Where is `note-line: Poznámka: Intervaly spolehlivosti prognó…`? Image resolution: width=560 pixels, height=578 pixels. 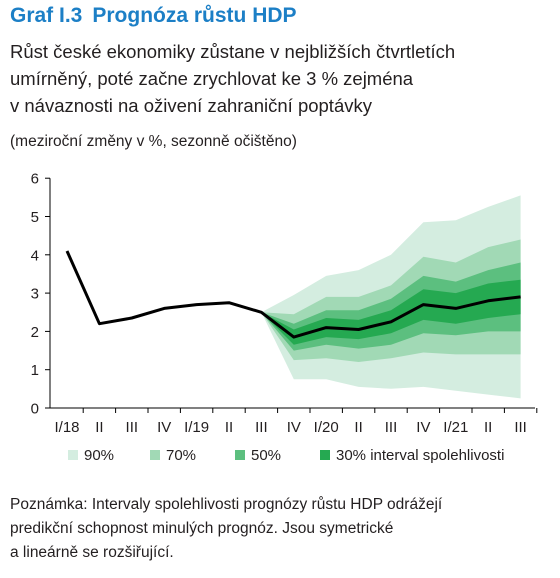
note-line: Poznámka: Intervaly spolehlivosti prognó… is located at coordinates (226, 504).